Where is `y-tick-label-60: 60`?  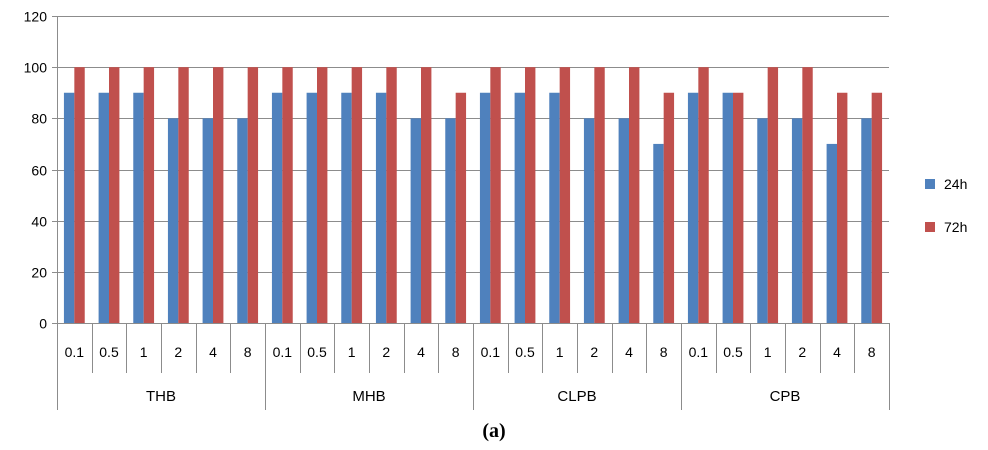
y-tick-label-60: 60 is located at coordinates (39, 171).